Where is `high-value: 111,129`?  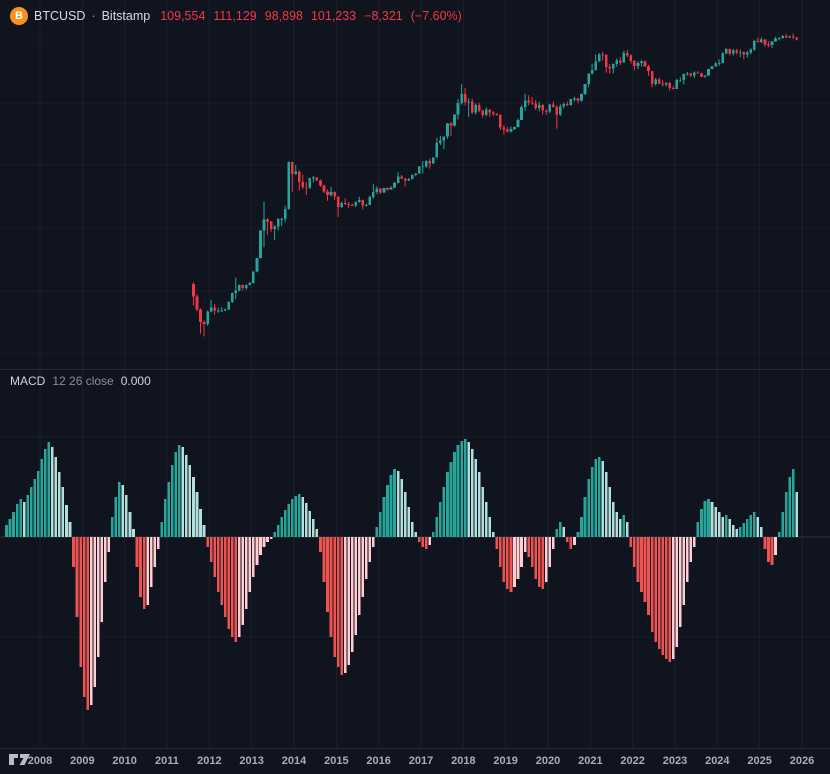 high-value: 111,129 is located at coordinates (235, 16).